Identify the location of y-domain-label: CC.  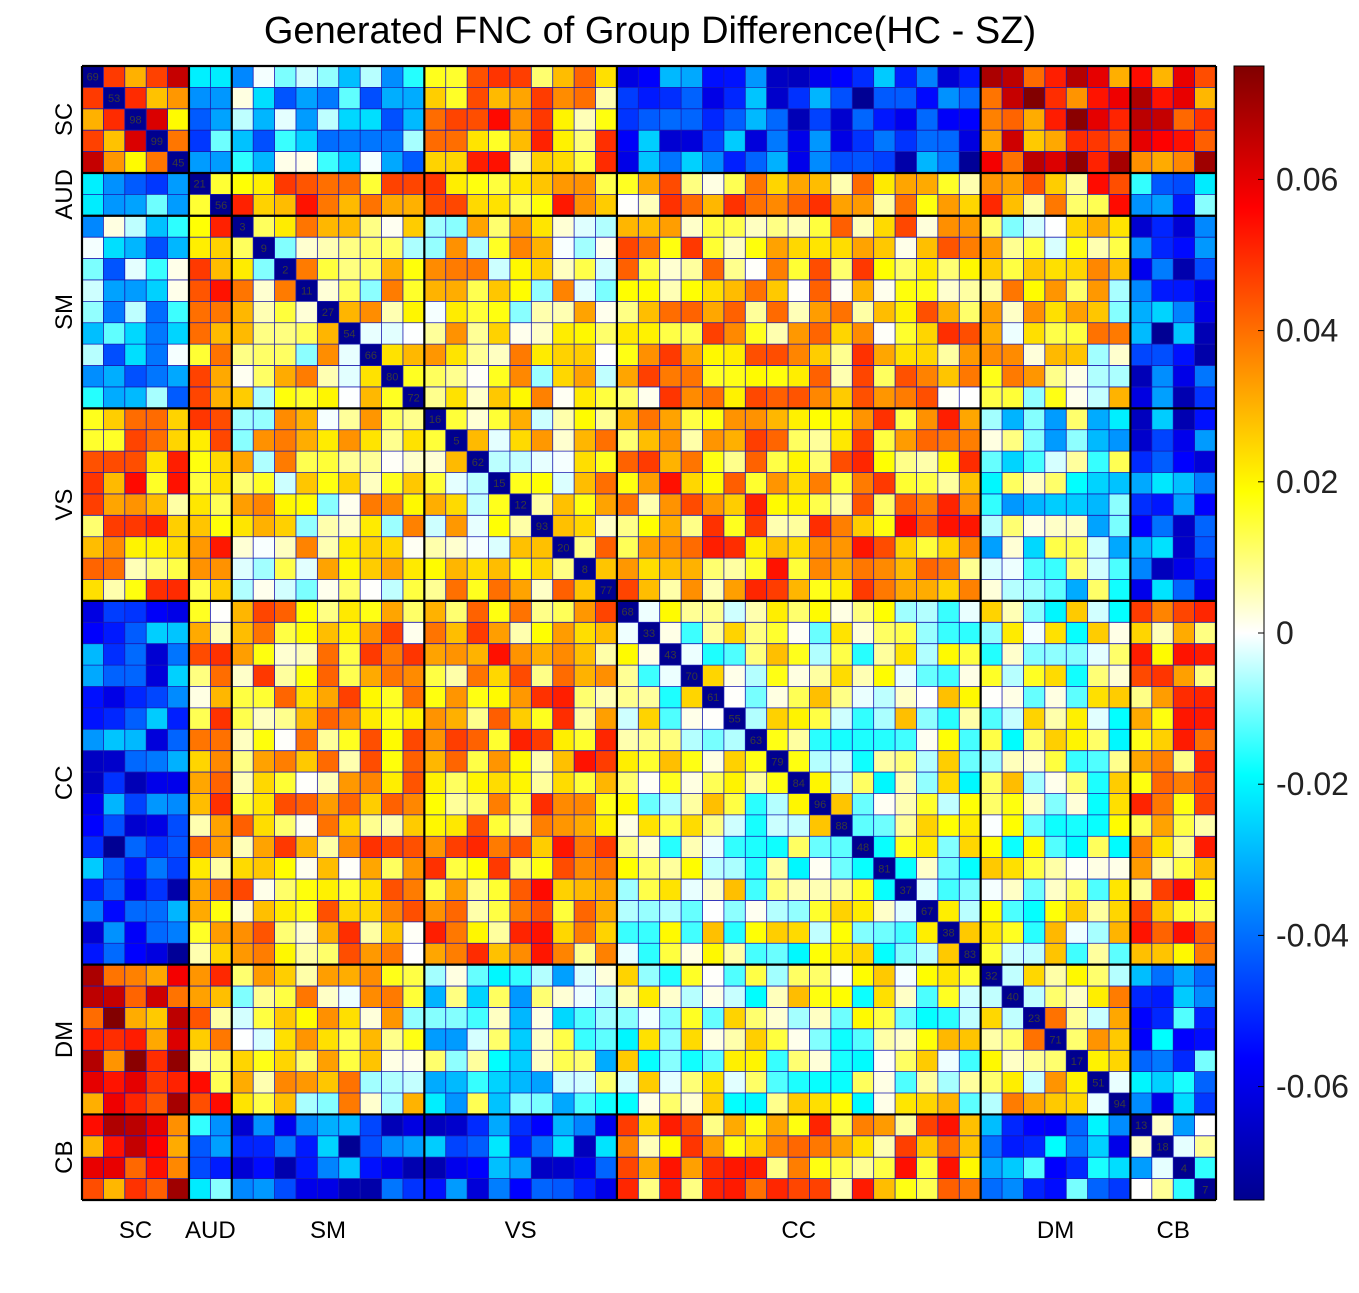
(64, 782).